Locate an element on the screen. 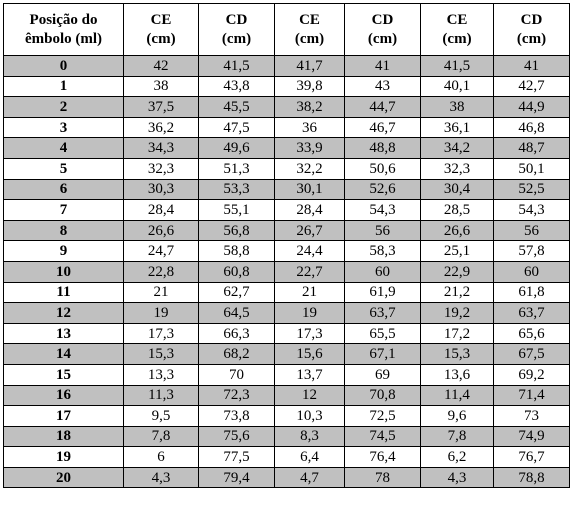  table-row: 14 15,3 68,2 15,6 67,1 15,3 67,5 is located at coordinates (286, 354).